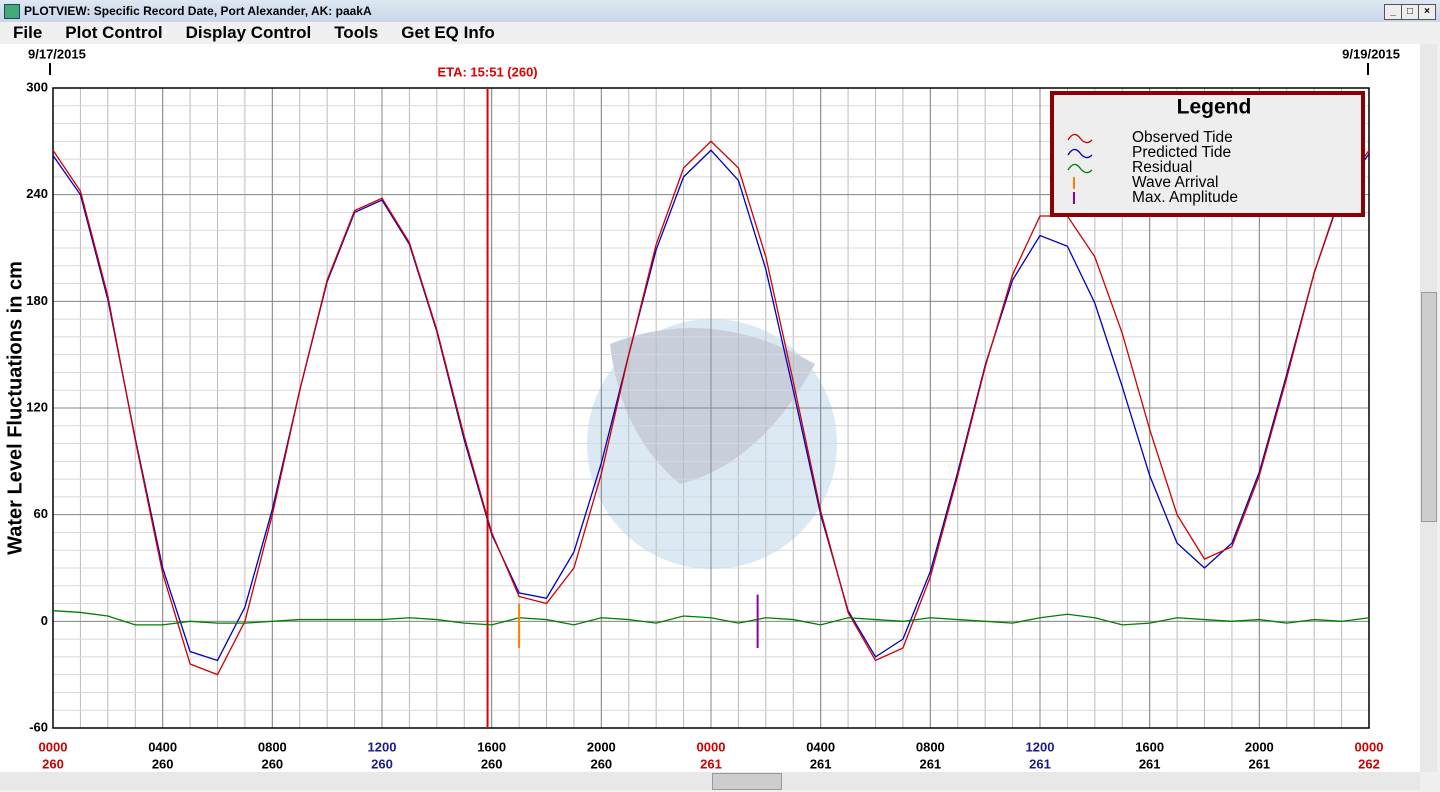 The width and height of the screenshot is (1440, 792). I want to click on y-tick-label: 180, so click(37, 300).